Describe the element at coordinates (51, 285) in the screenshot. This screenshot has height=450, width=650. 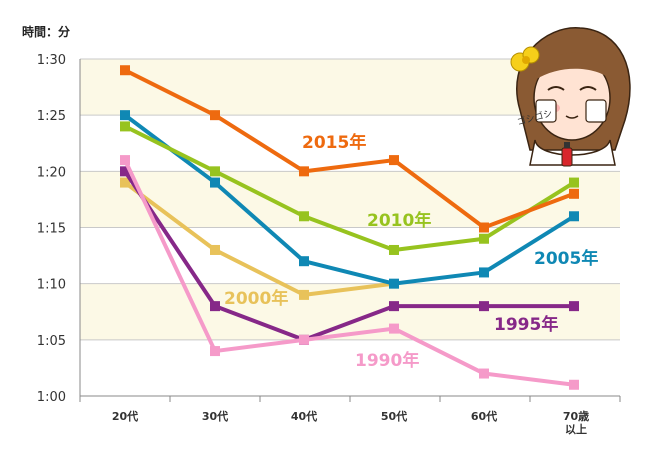
I see `y-tick-label: 1:10` at that location.